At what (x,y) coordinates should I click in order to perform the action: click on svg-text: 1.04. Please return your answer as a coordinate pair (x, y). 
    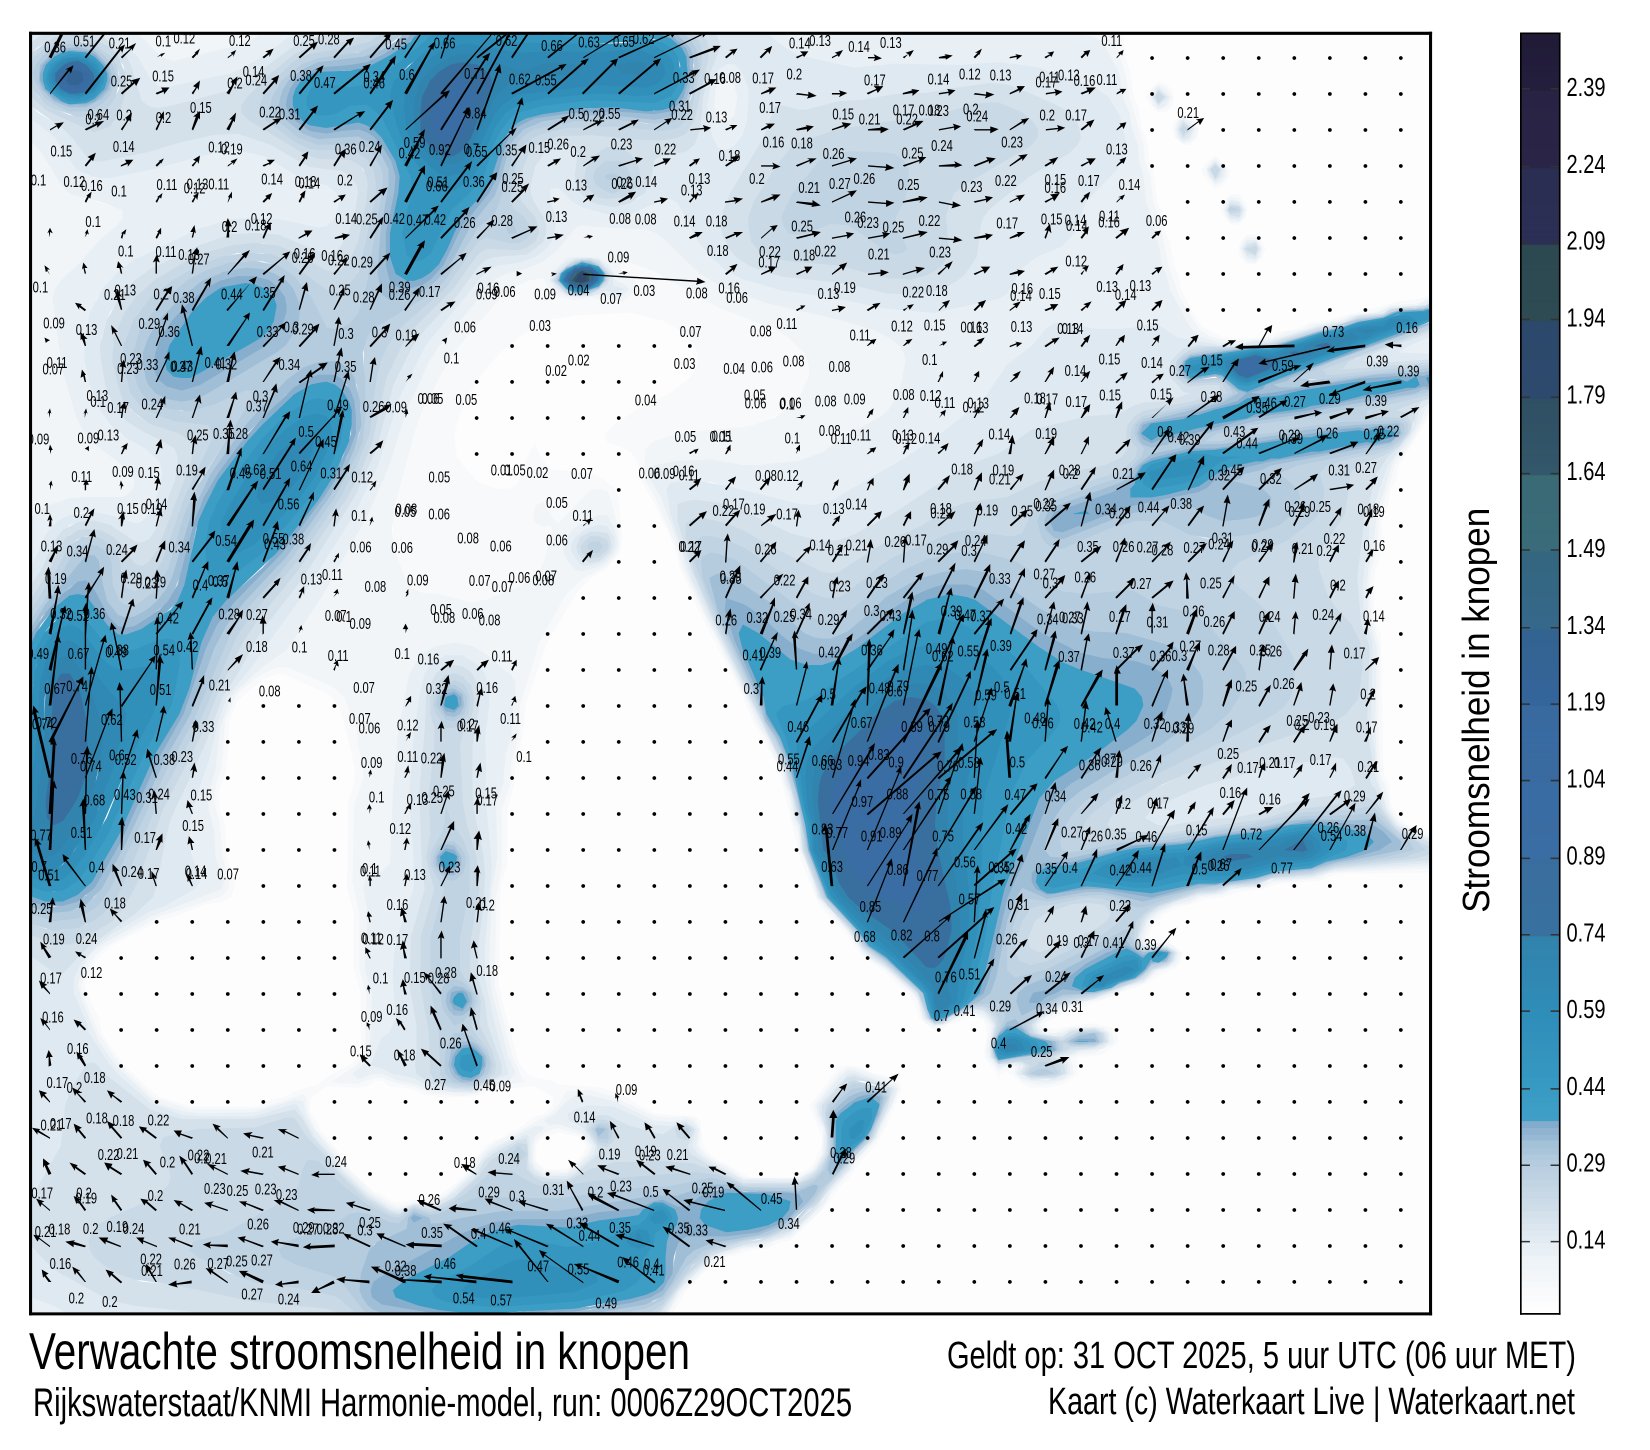
    Looking at the image, I should click on (1586, 780).